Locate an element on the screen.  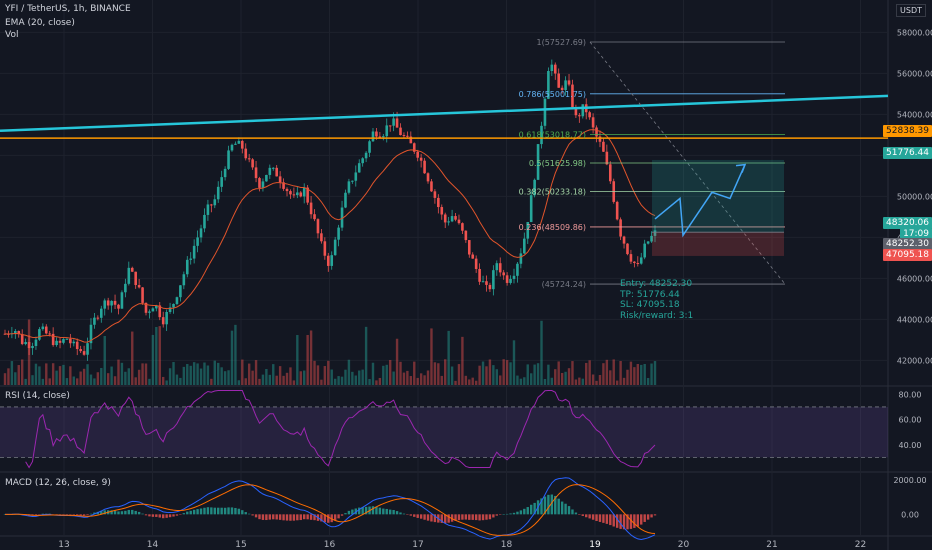
last-price-tag: 48320.06 is located at coordinates (907, 223).